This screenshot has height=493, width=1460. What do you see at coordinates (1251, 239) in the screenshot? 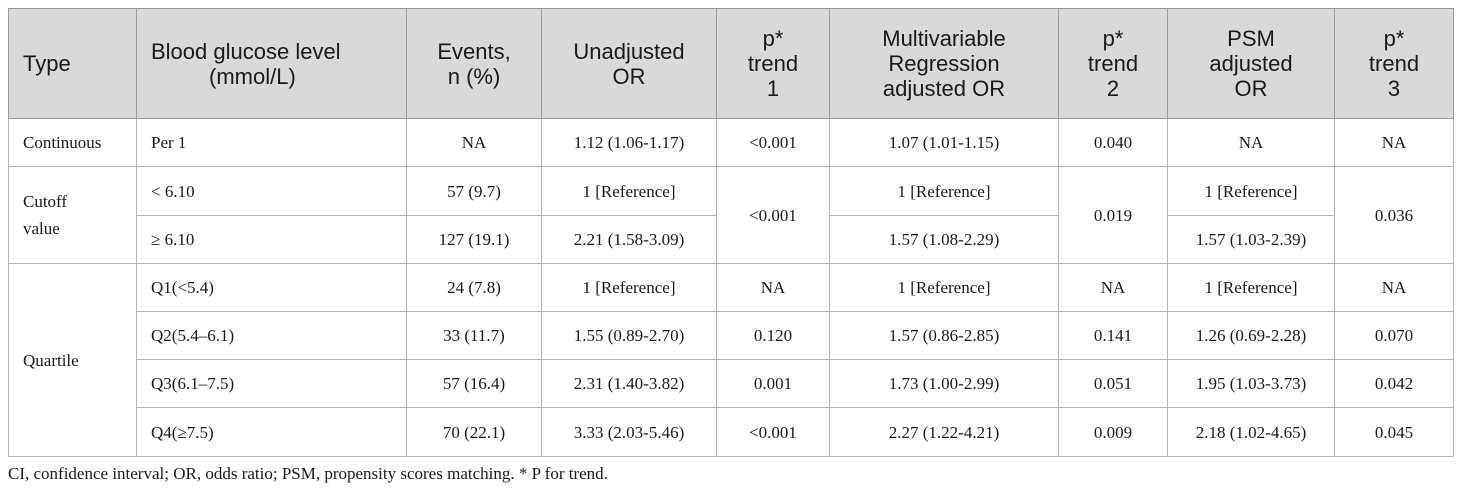
I see `cell-psm: 1.57 (1.03-2.39)` at bounding box center [1251, 239].